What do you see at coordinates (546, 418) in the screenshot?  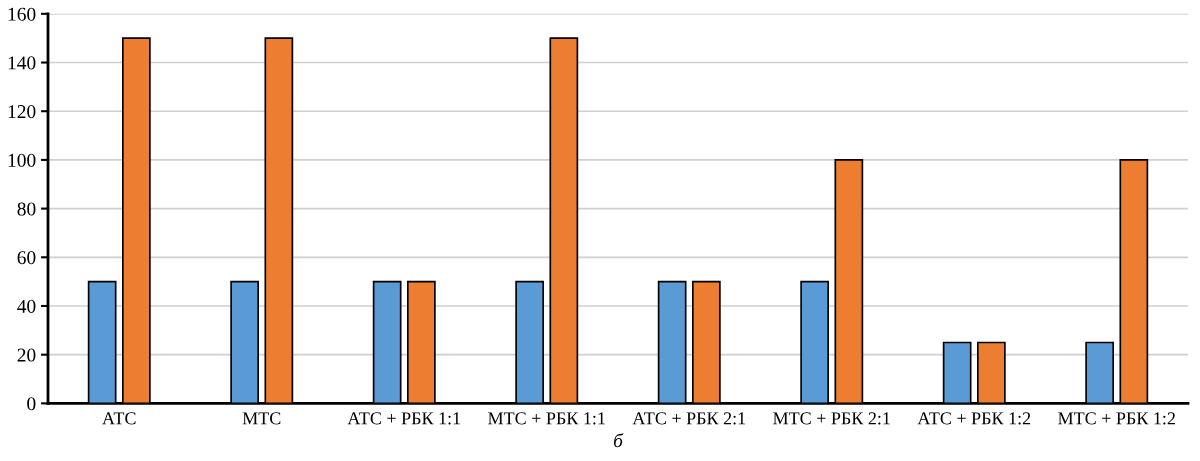 I see `x-tick-label: МТС + РБК 1:1` at bounding box center [546, 418].